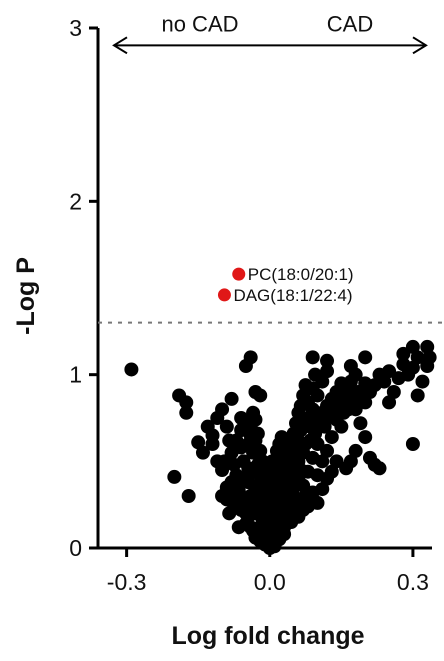 This screenshot has height=661, width=444. Describe the element at coordinates (270, 33) in the screenshot. I see `direction-arrow: no CAD CAD` at that location.